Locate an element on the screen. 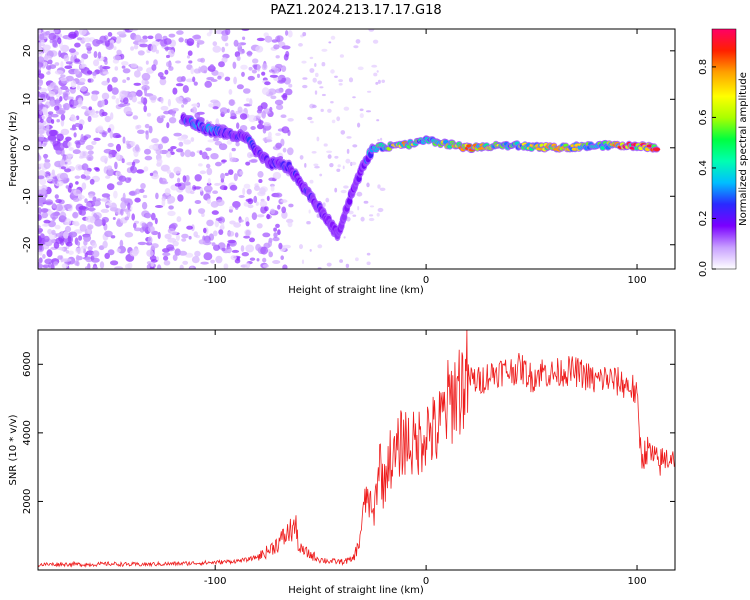 The image size is (750, 600). x-tick-label: 0 is located at coordinates (426, 581).